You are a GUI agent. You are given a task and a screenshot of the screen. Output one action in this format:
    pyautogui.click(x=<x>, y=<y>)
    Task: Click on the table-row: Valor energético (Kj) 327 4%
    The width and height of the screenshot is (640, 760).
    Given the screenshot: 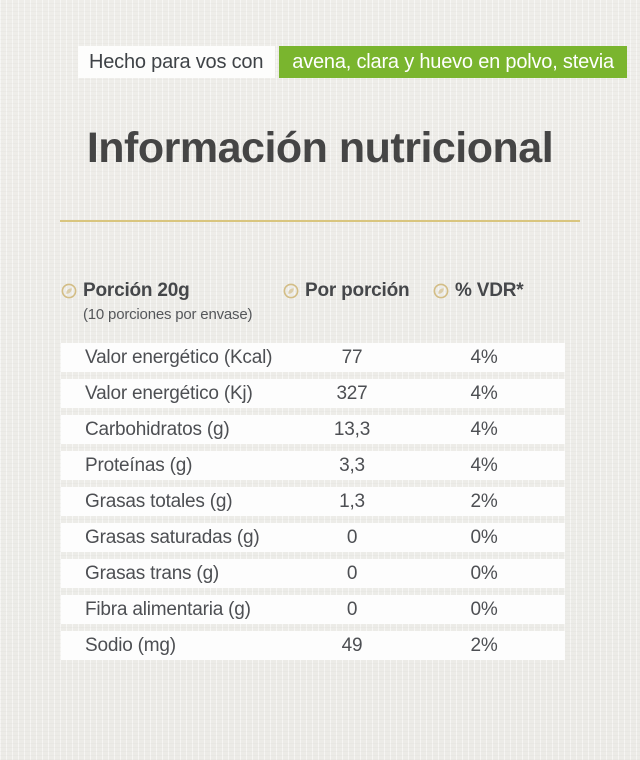 What is the action you would take?
    pyautogui.click(x=313, y=394)
    